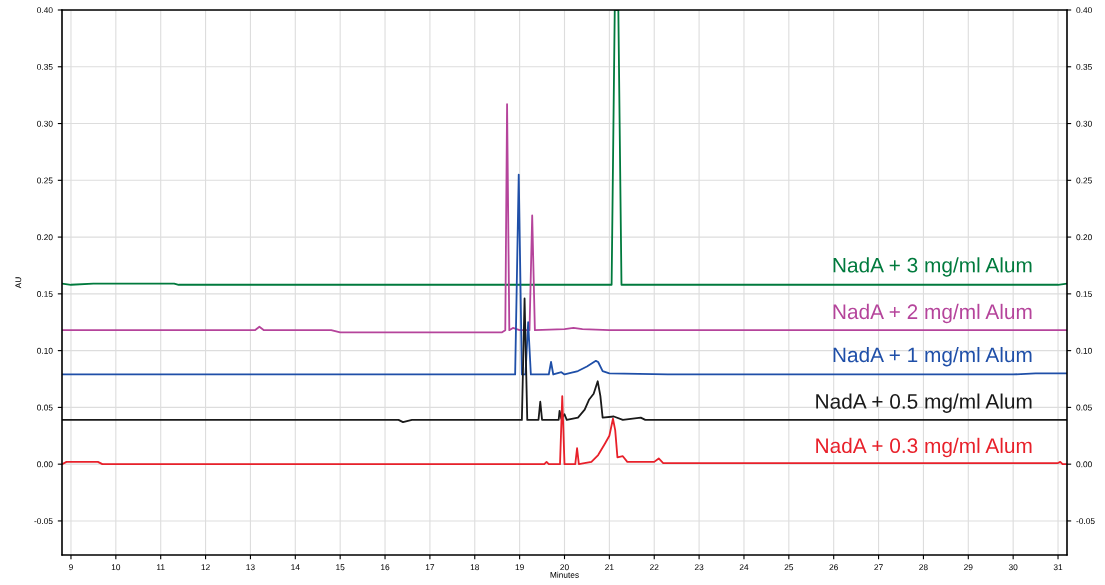  Describe the element at coordinates (45, 350) in the screenshot. I see `y-tick-label: 0.10` at that location.